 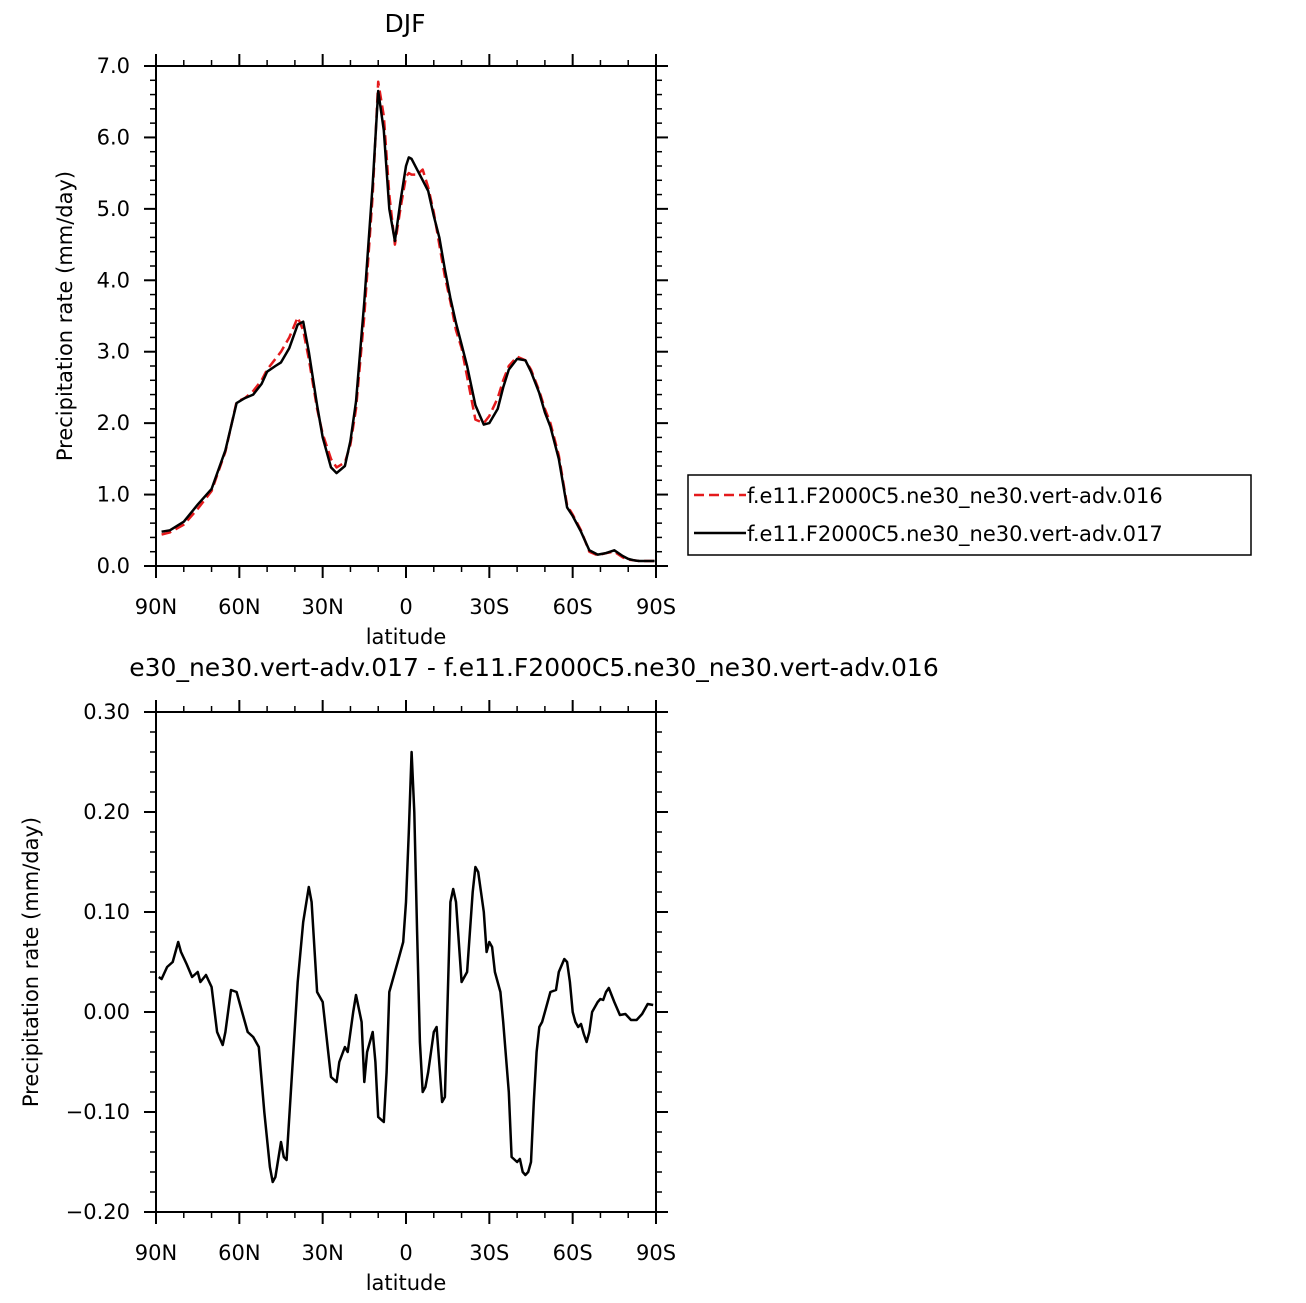 What do you see at coordinates (969, 515) in the screenshot?
I see `legend-box` at bounding box center [969, 515].